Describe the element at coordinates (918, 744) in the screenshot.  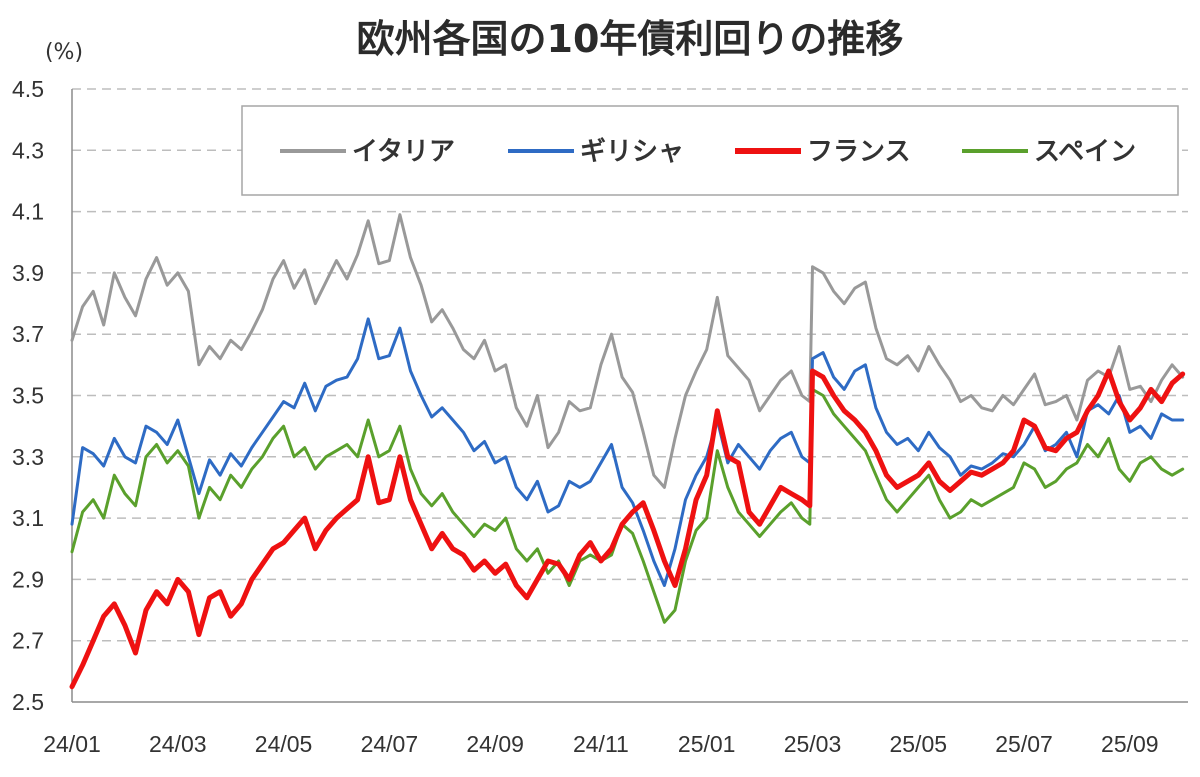
I see `x-tick-label: 25/05` at that location.